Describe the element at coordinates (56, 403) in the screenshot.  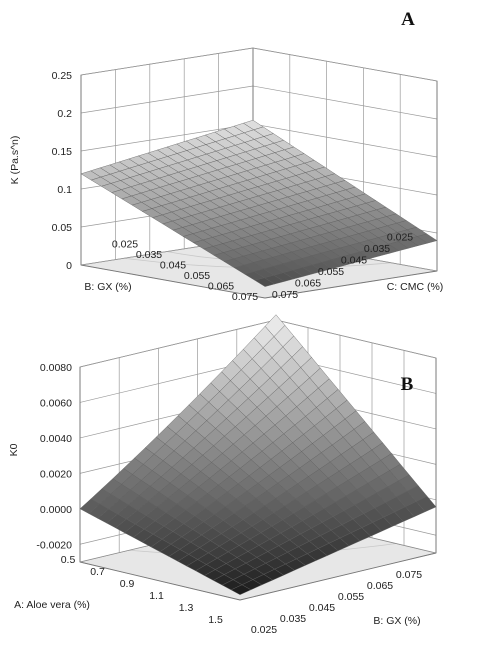
I see `z-tick-label: 0.0060` at that location.